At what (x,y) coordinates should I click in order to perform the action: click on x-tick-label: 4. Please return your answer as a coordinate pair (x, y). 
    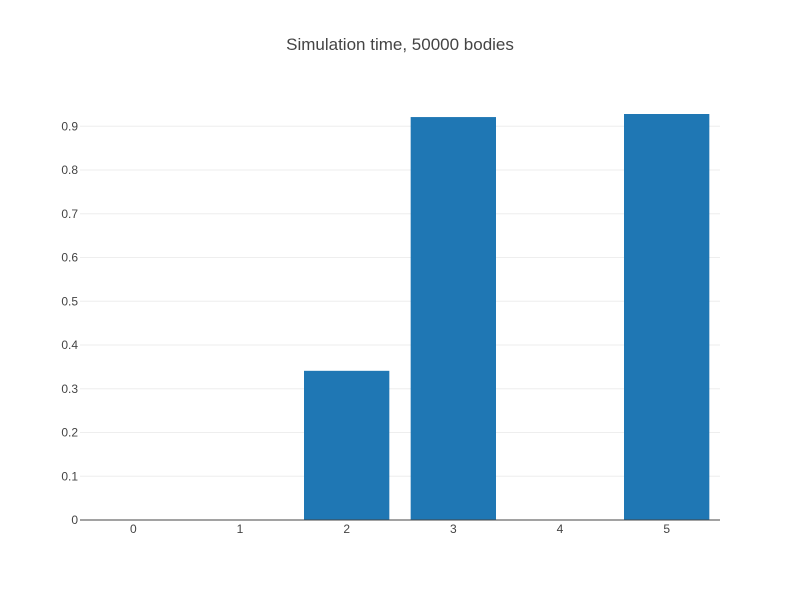
    Looking at the image, I should click on (560, 529).